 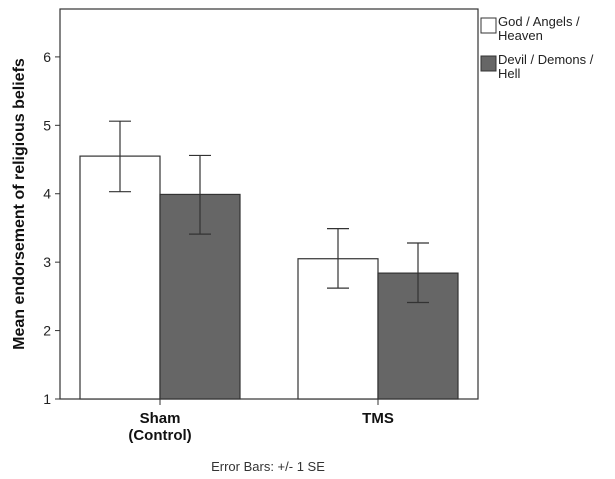 What do you see at coordinates (378, 418) in the screenshot?
I see `x-category-label: TMS` at bounding box center [378, 418].